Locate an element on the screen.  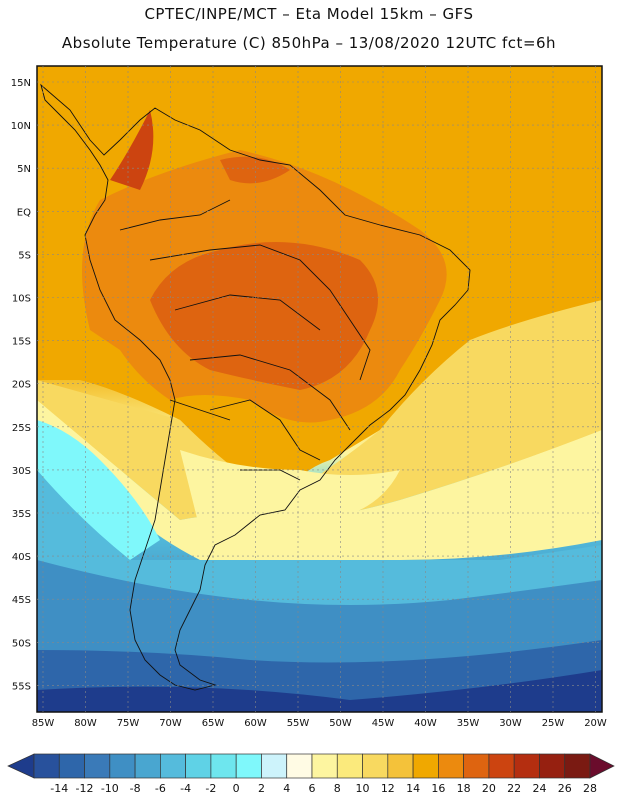
lon-tick-label: 80W is located at coordinates (85, 723).